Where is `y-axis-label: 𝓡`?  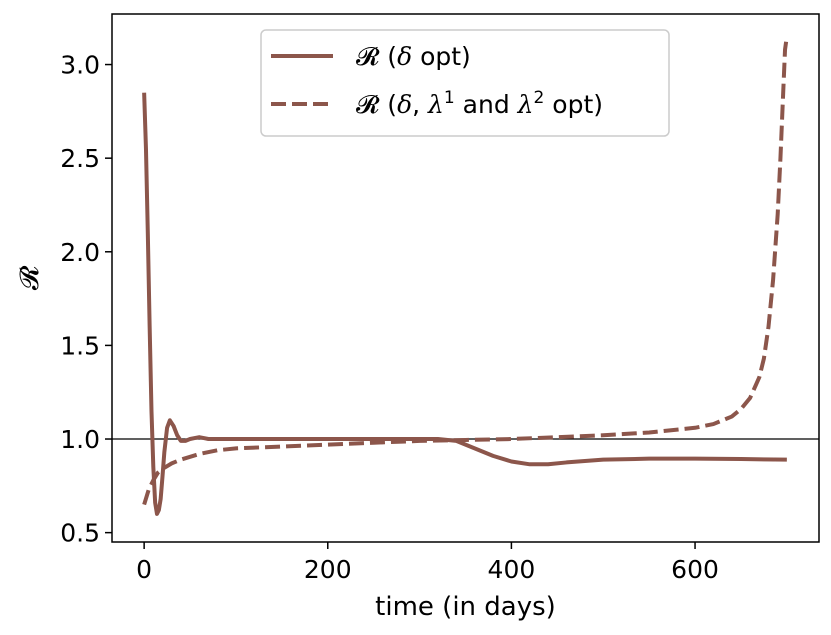
y-axis-label: 𝓡 is located at coordinates (30, 277).